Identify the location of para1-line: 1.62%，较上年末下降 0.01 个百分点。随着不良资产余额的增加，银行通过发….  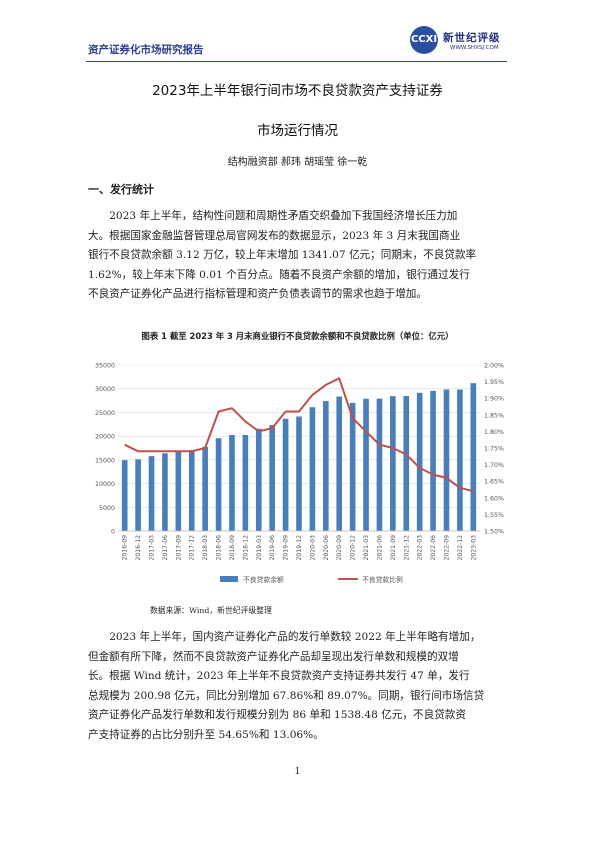
(279, 274).